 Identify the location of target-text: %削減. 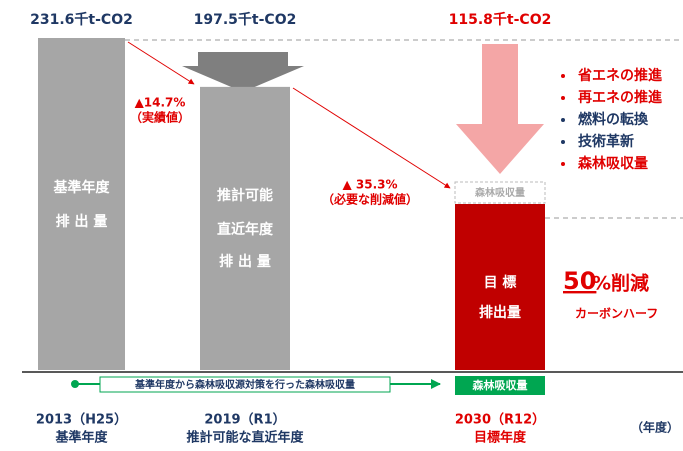
(620, 283).